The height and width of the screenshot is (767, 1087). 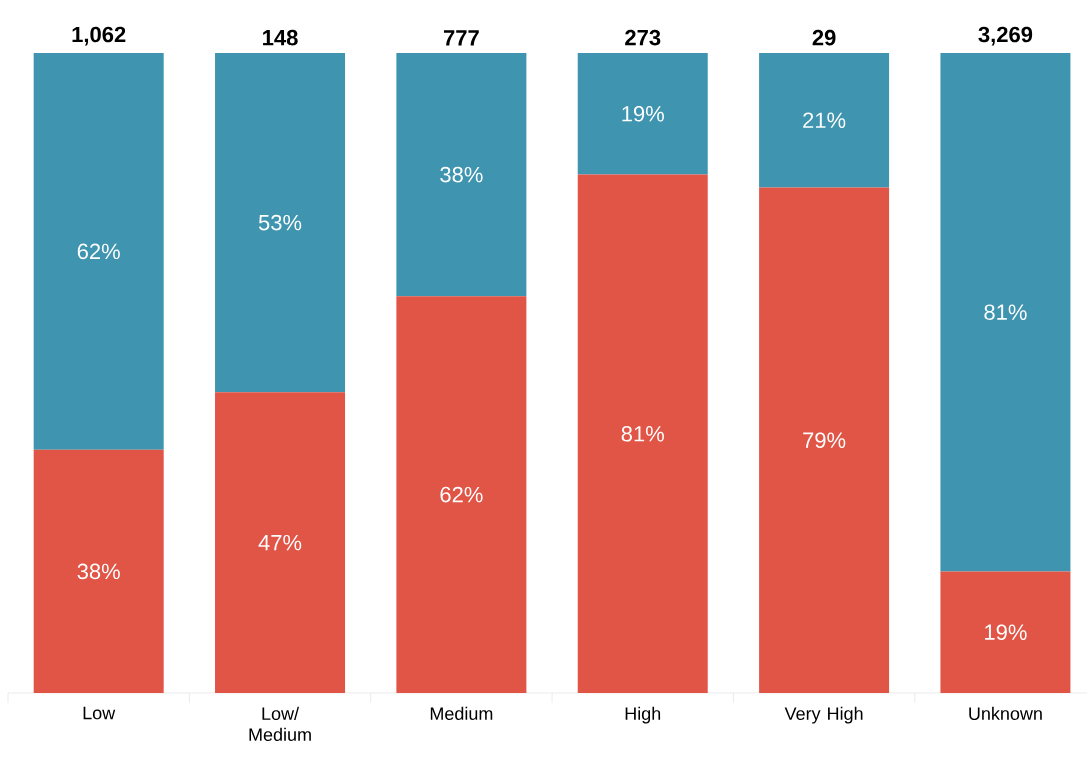 I want to click on x-tick-label: Low, so click(x=99, y=713).